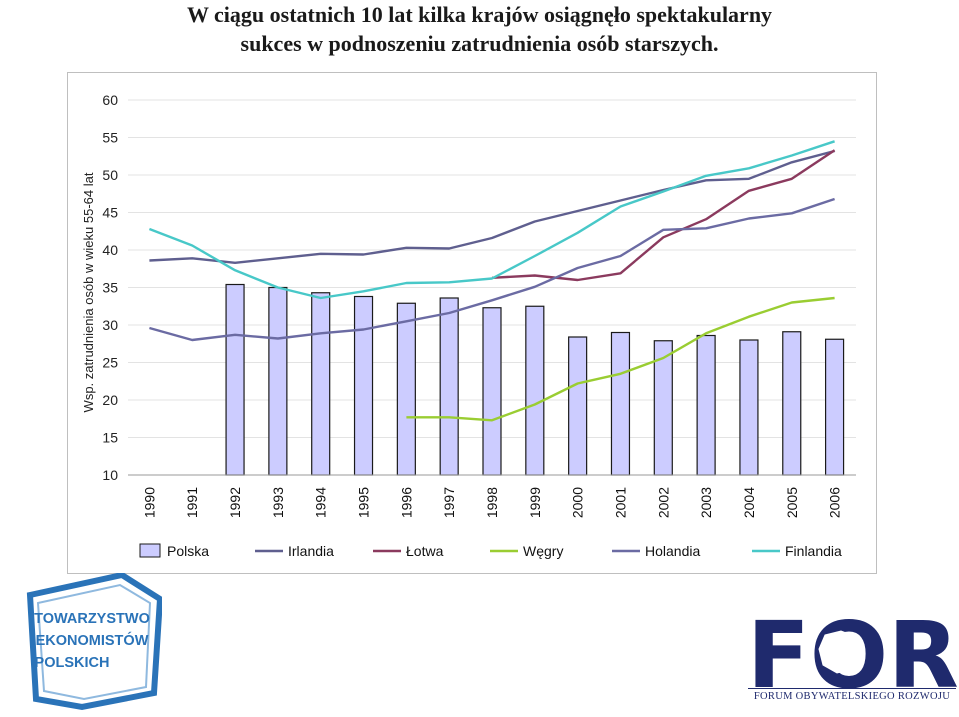 The width and height of the screenshot is (959, 717). Describe the element at coordinates (663, 502) in the screenshot. I see `x-tick-label: 2002` at that location.